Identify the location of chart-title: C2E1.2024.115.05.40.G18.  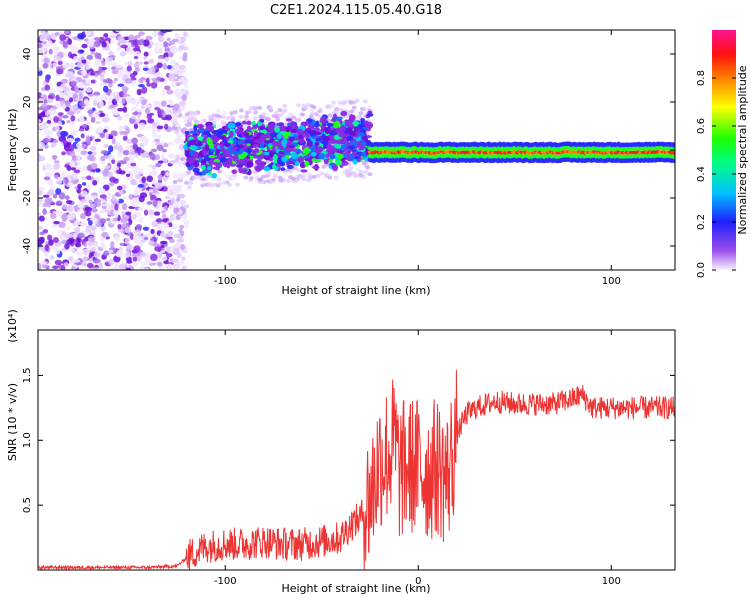
(356, 10).